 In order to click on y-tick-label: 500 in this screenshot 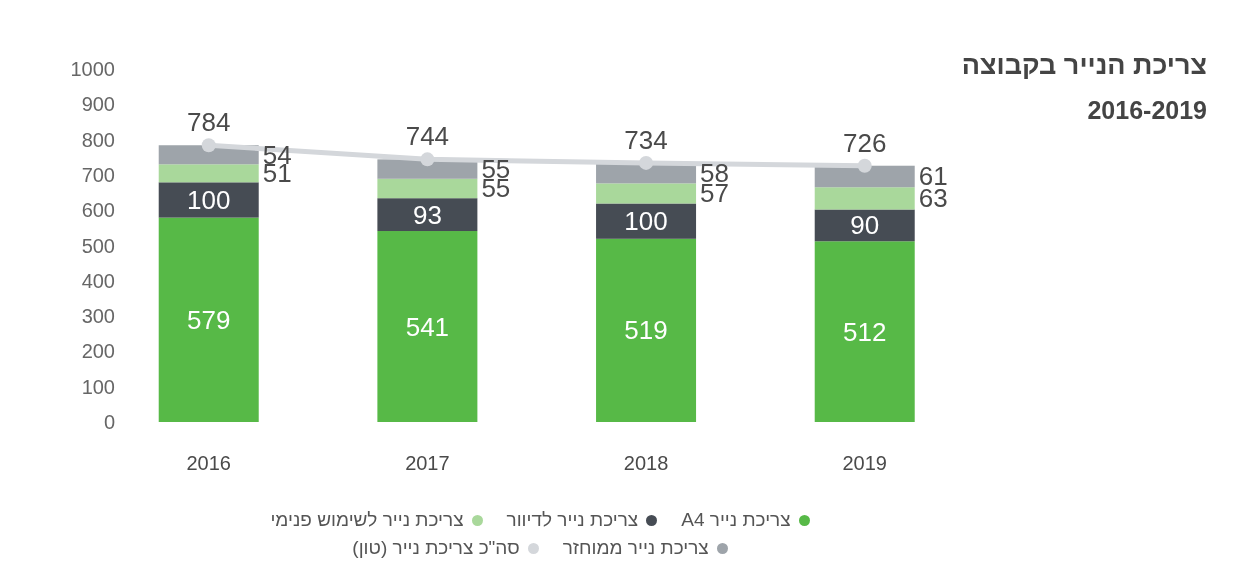, I will do `click(98, 245)`.